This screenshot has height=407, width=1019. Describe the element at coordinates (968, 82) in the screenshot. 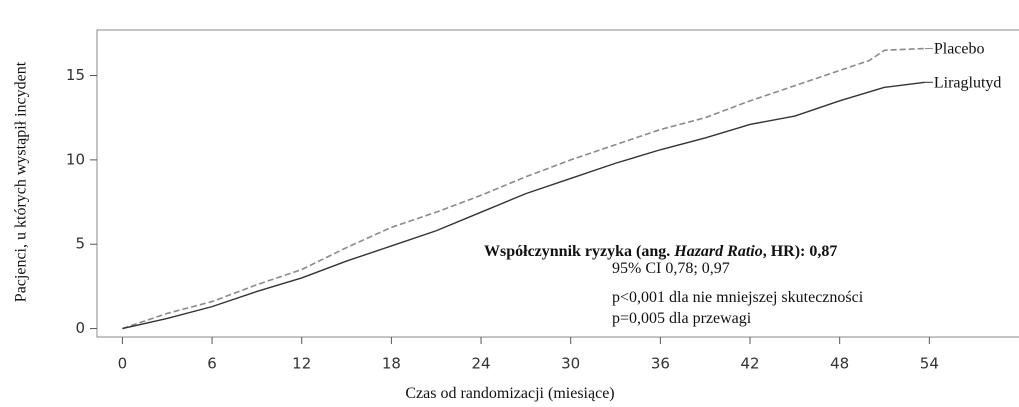

I see `series-label: Liraglutyd` at that location.